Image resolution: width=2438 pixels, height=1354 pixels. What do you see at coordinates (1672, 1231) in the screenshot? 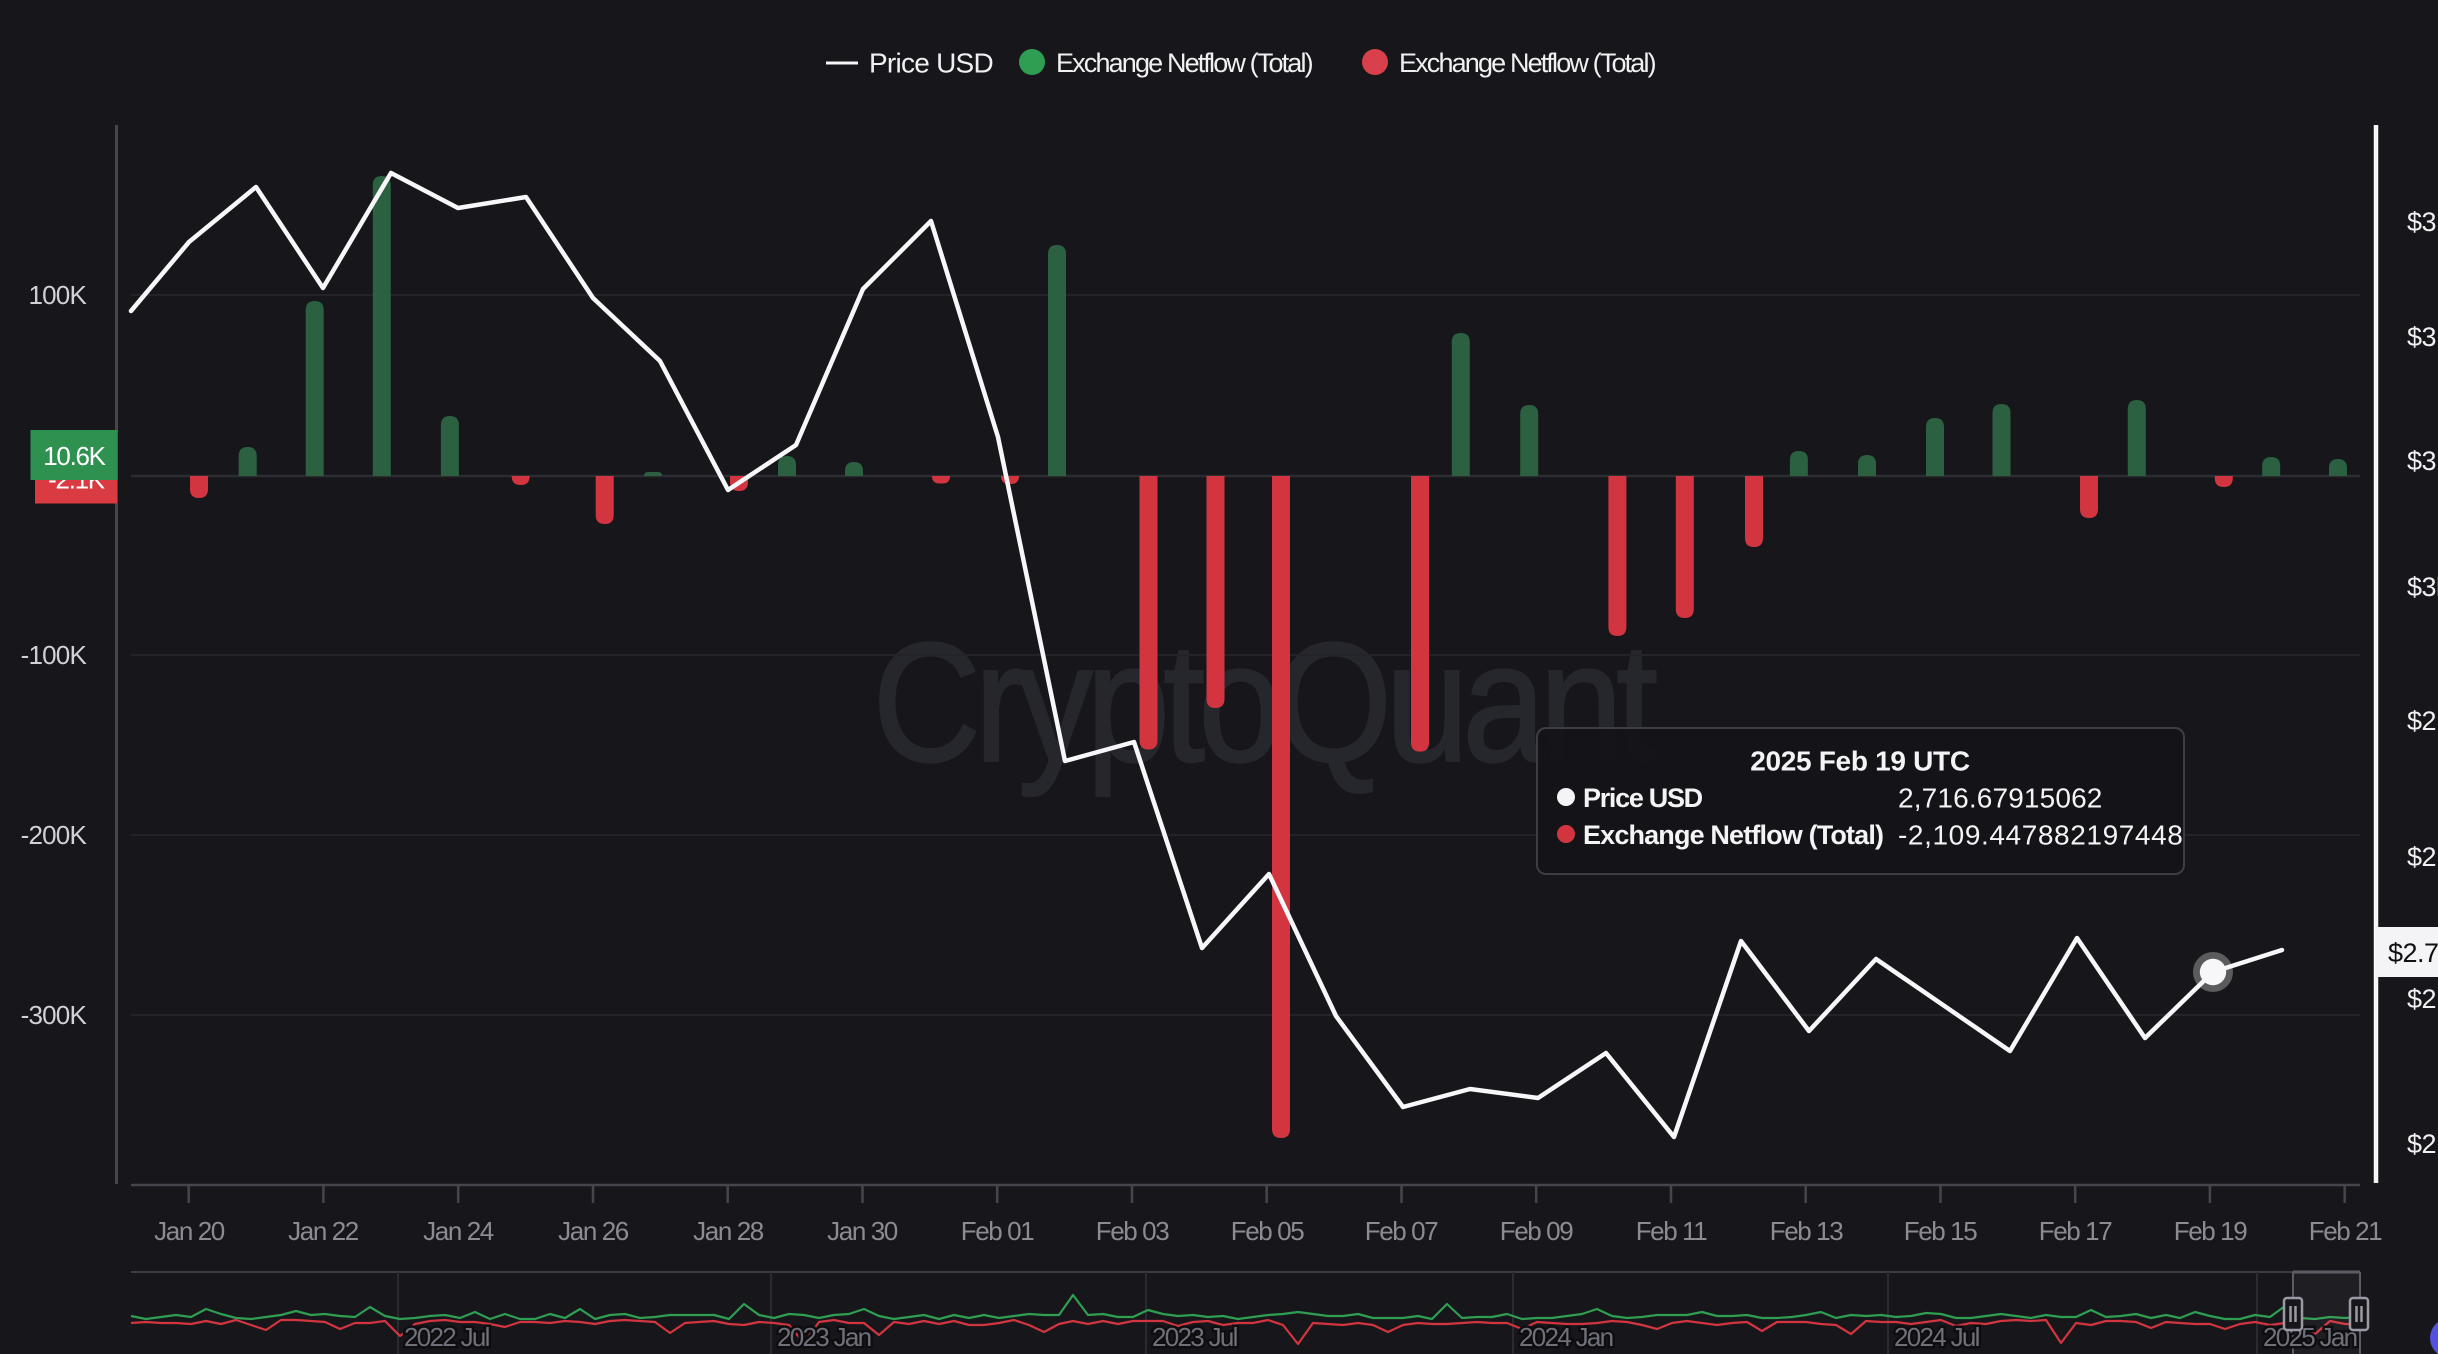
I see `svg-text: Feb 11` at bounding box center [1672, 1231].